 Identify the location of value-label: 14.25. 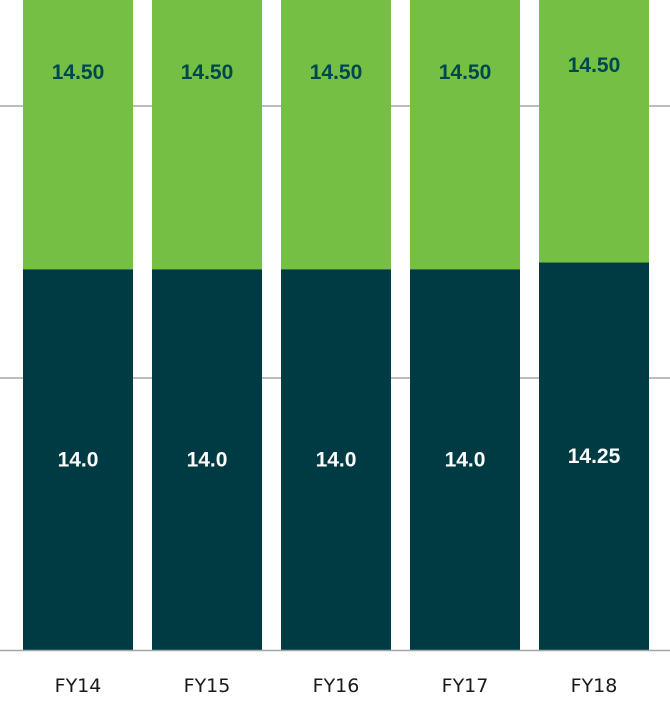
(594, 456).